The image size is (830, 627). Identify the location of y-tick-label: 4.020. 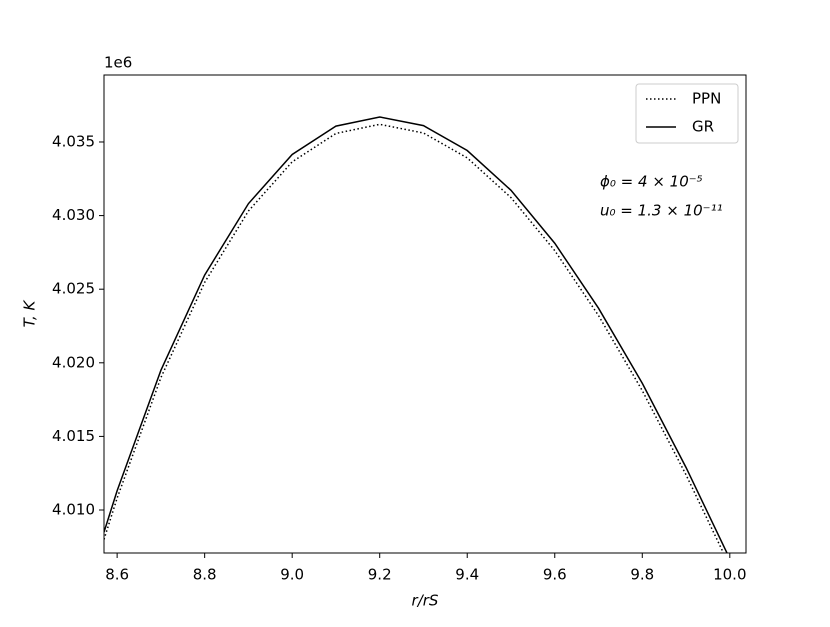
(73, 362).